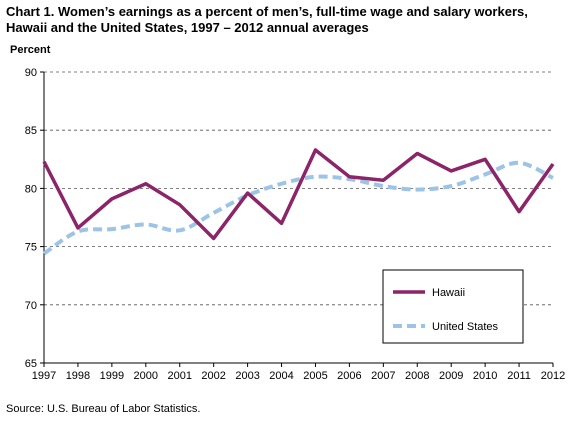 This screenshot has width=576, height=427. What do you see at coordinates (78, 376) in the screenshot?
I see `x-tick-label-1998: 1998` at bounding box center [78, 376].